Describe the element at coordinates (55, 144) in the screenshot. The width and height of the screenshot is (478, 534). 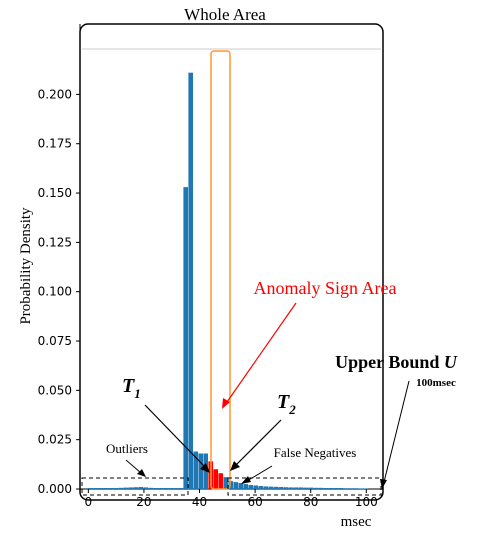
I see `y-tick-label: 0.175` at that location.